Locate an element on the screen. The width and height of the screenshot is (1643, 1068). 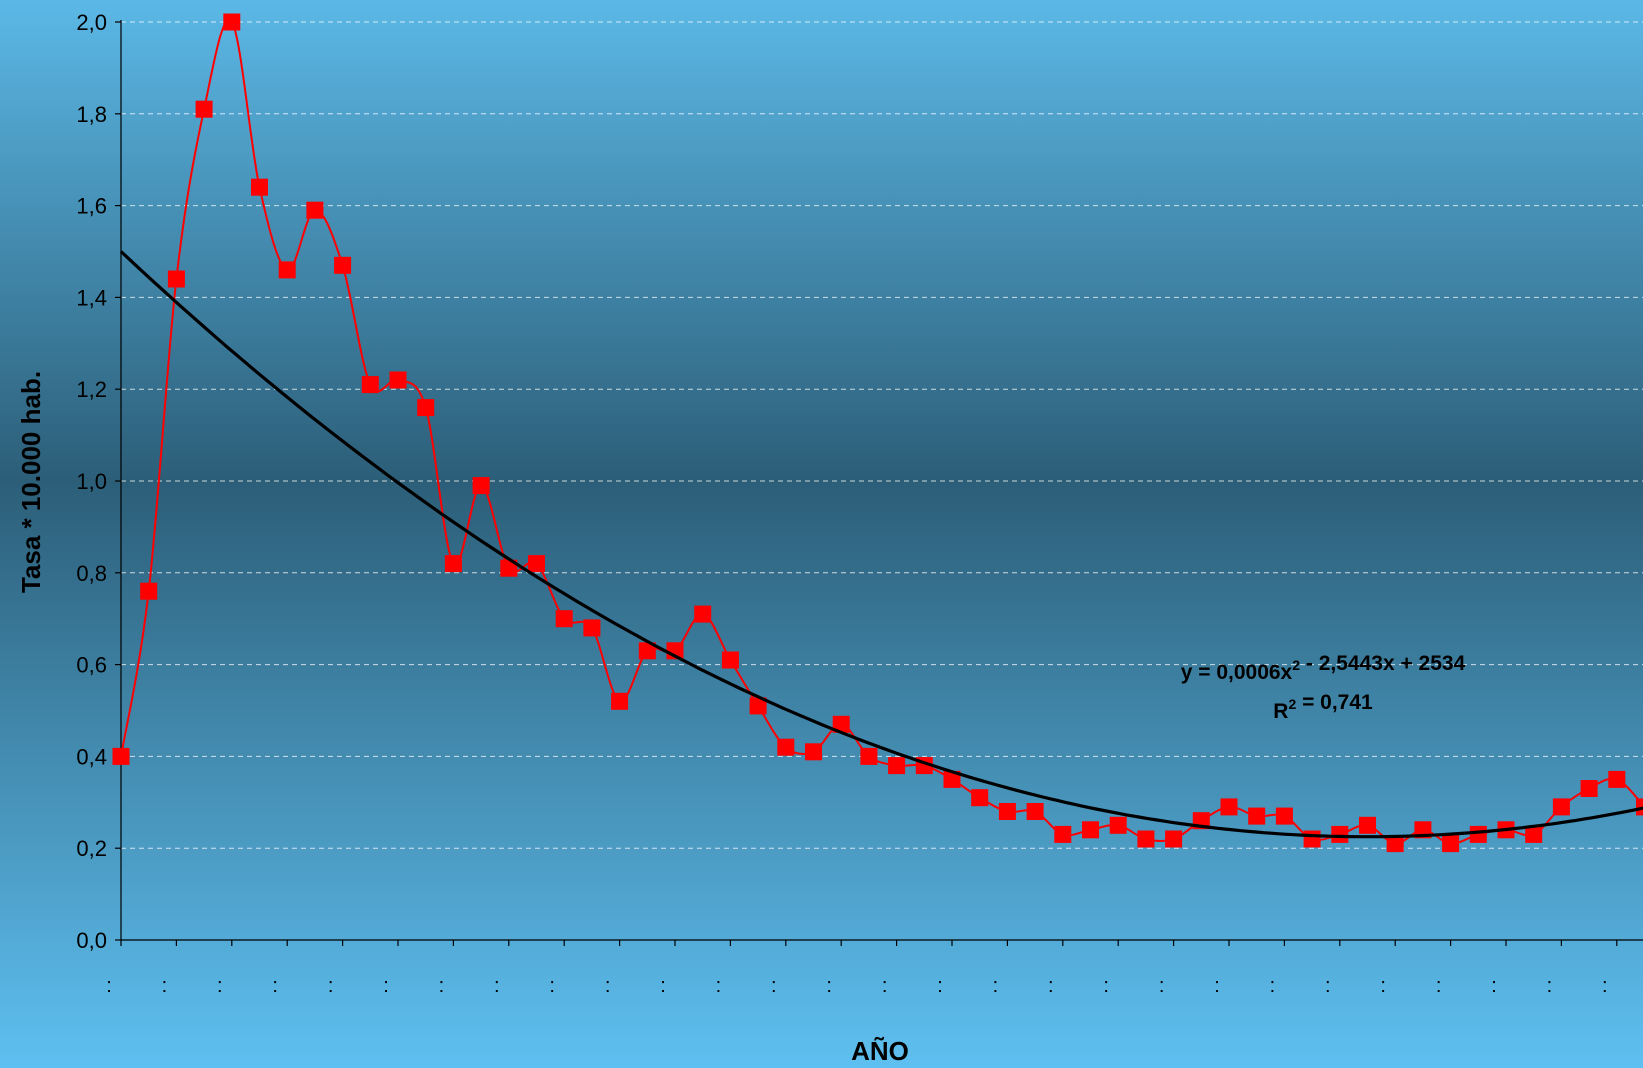
x-tick-labels: :::::::::::::::::::::::::::: is located at coordinates (856, 986).